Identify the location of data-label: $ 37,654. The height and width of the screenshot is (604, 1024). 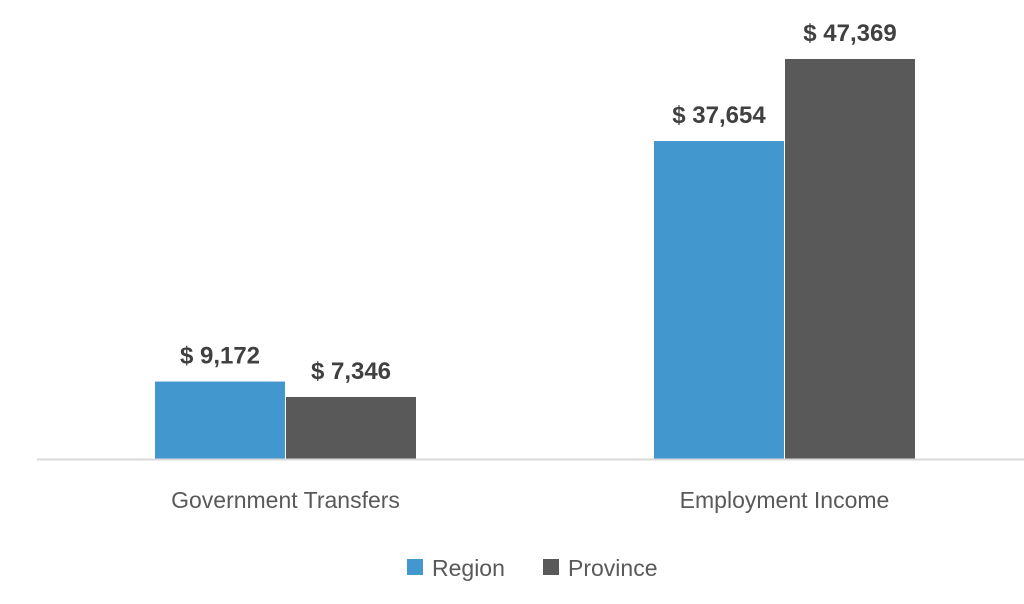
(719, 115).